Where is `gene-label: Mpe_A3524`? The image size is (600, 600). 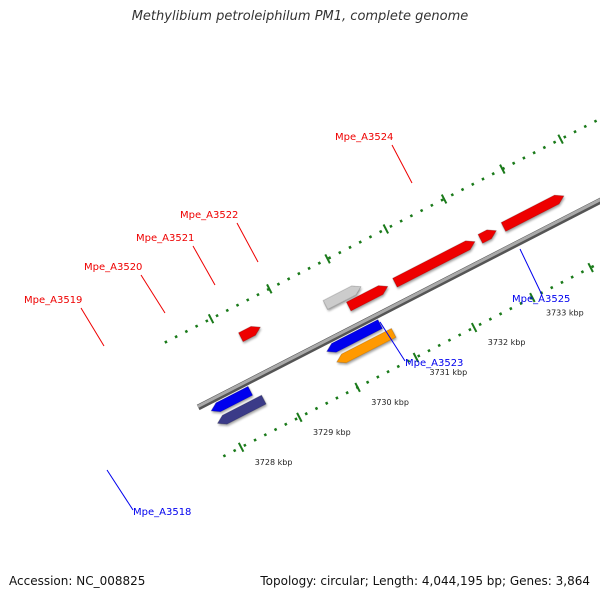
gene-label: Mpe_A3524 is located at coordinates (364, 137).